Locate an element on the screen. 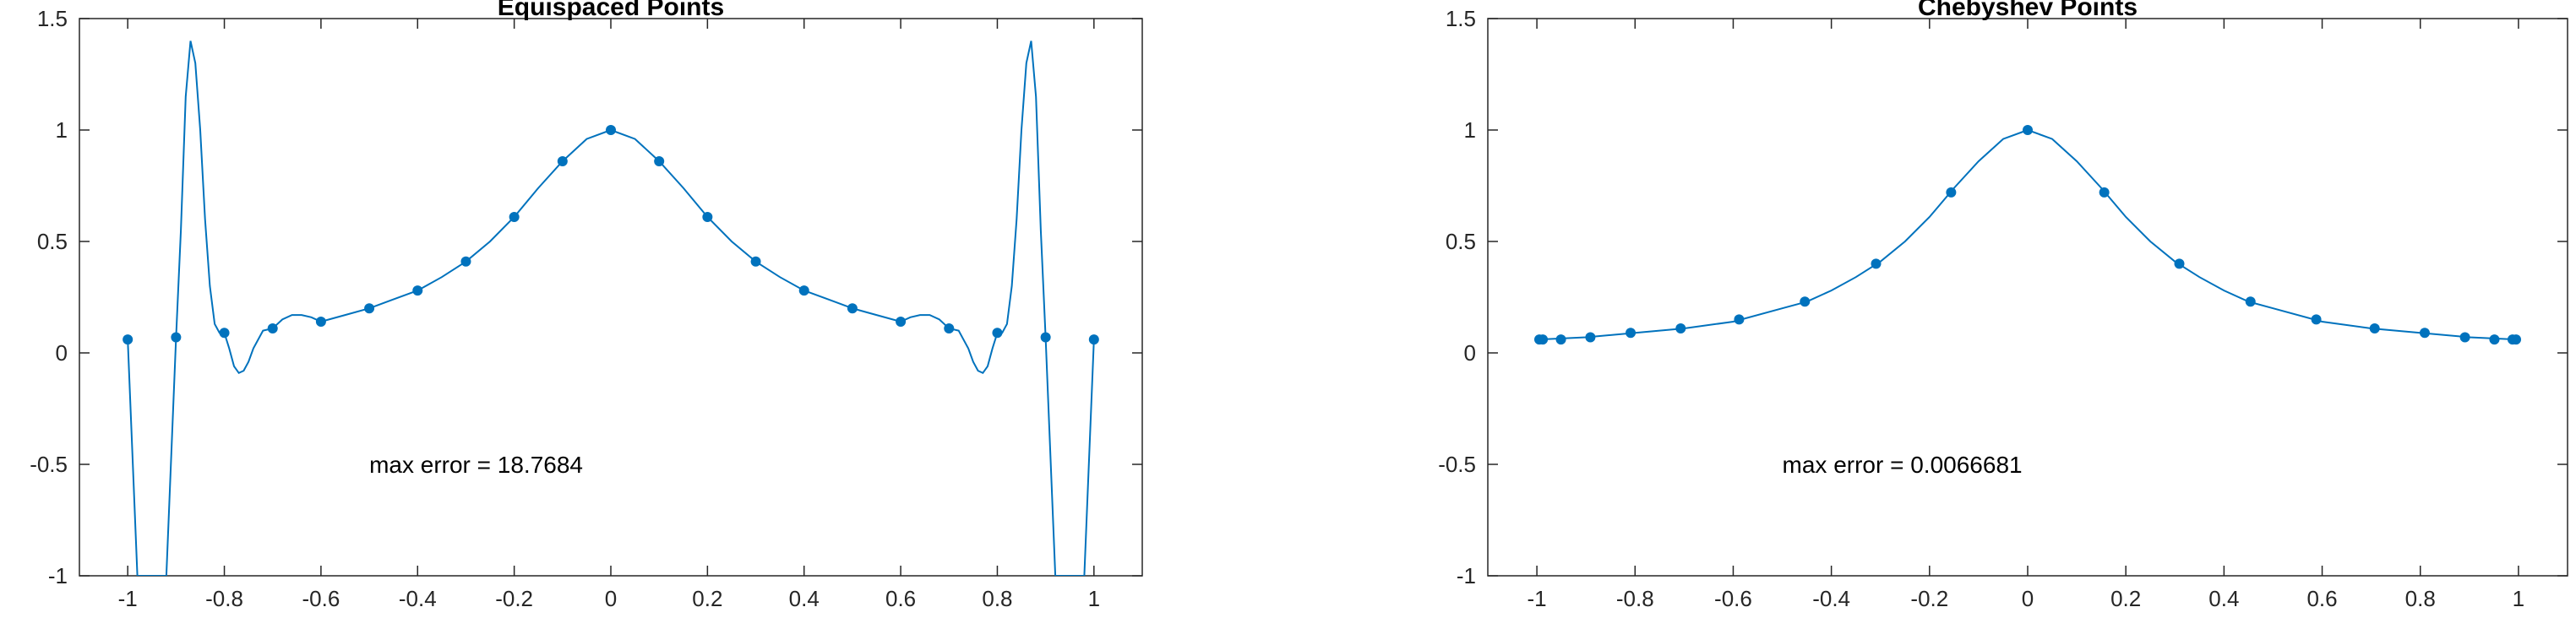 The width and height of the screenshot is (2576, 618). chebyshev-y-tick-label: 1 is located at coordinates (1470, 130).